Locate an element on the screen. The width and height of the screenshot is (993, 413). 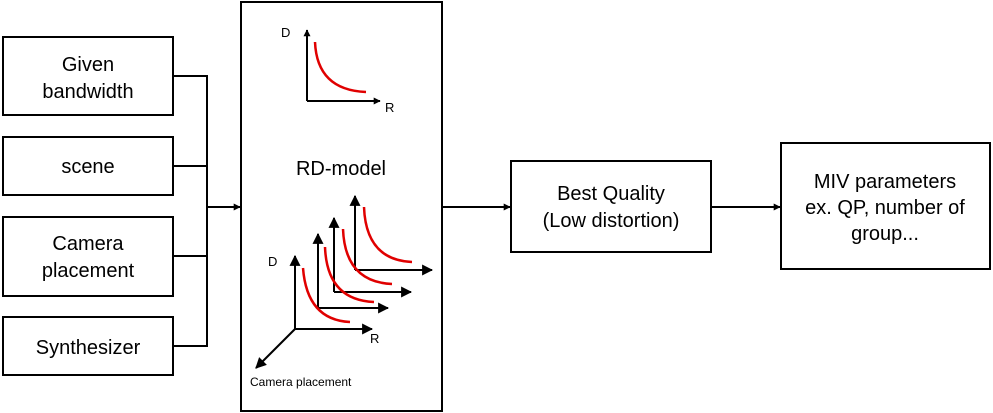
given-bandwidth-box is located at coordinates (88, 76).